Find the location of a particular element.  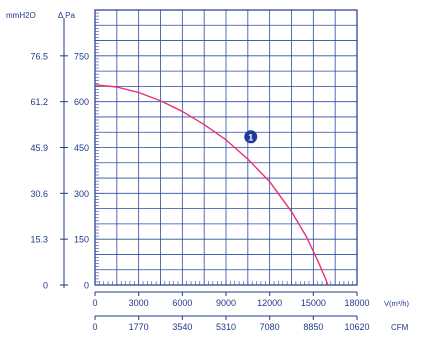

x-tick-label-m3h: 12000 is located at coordinates (269, 303).